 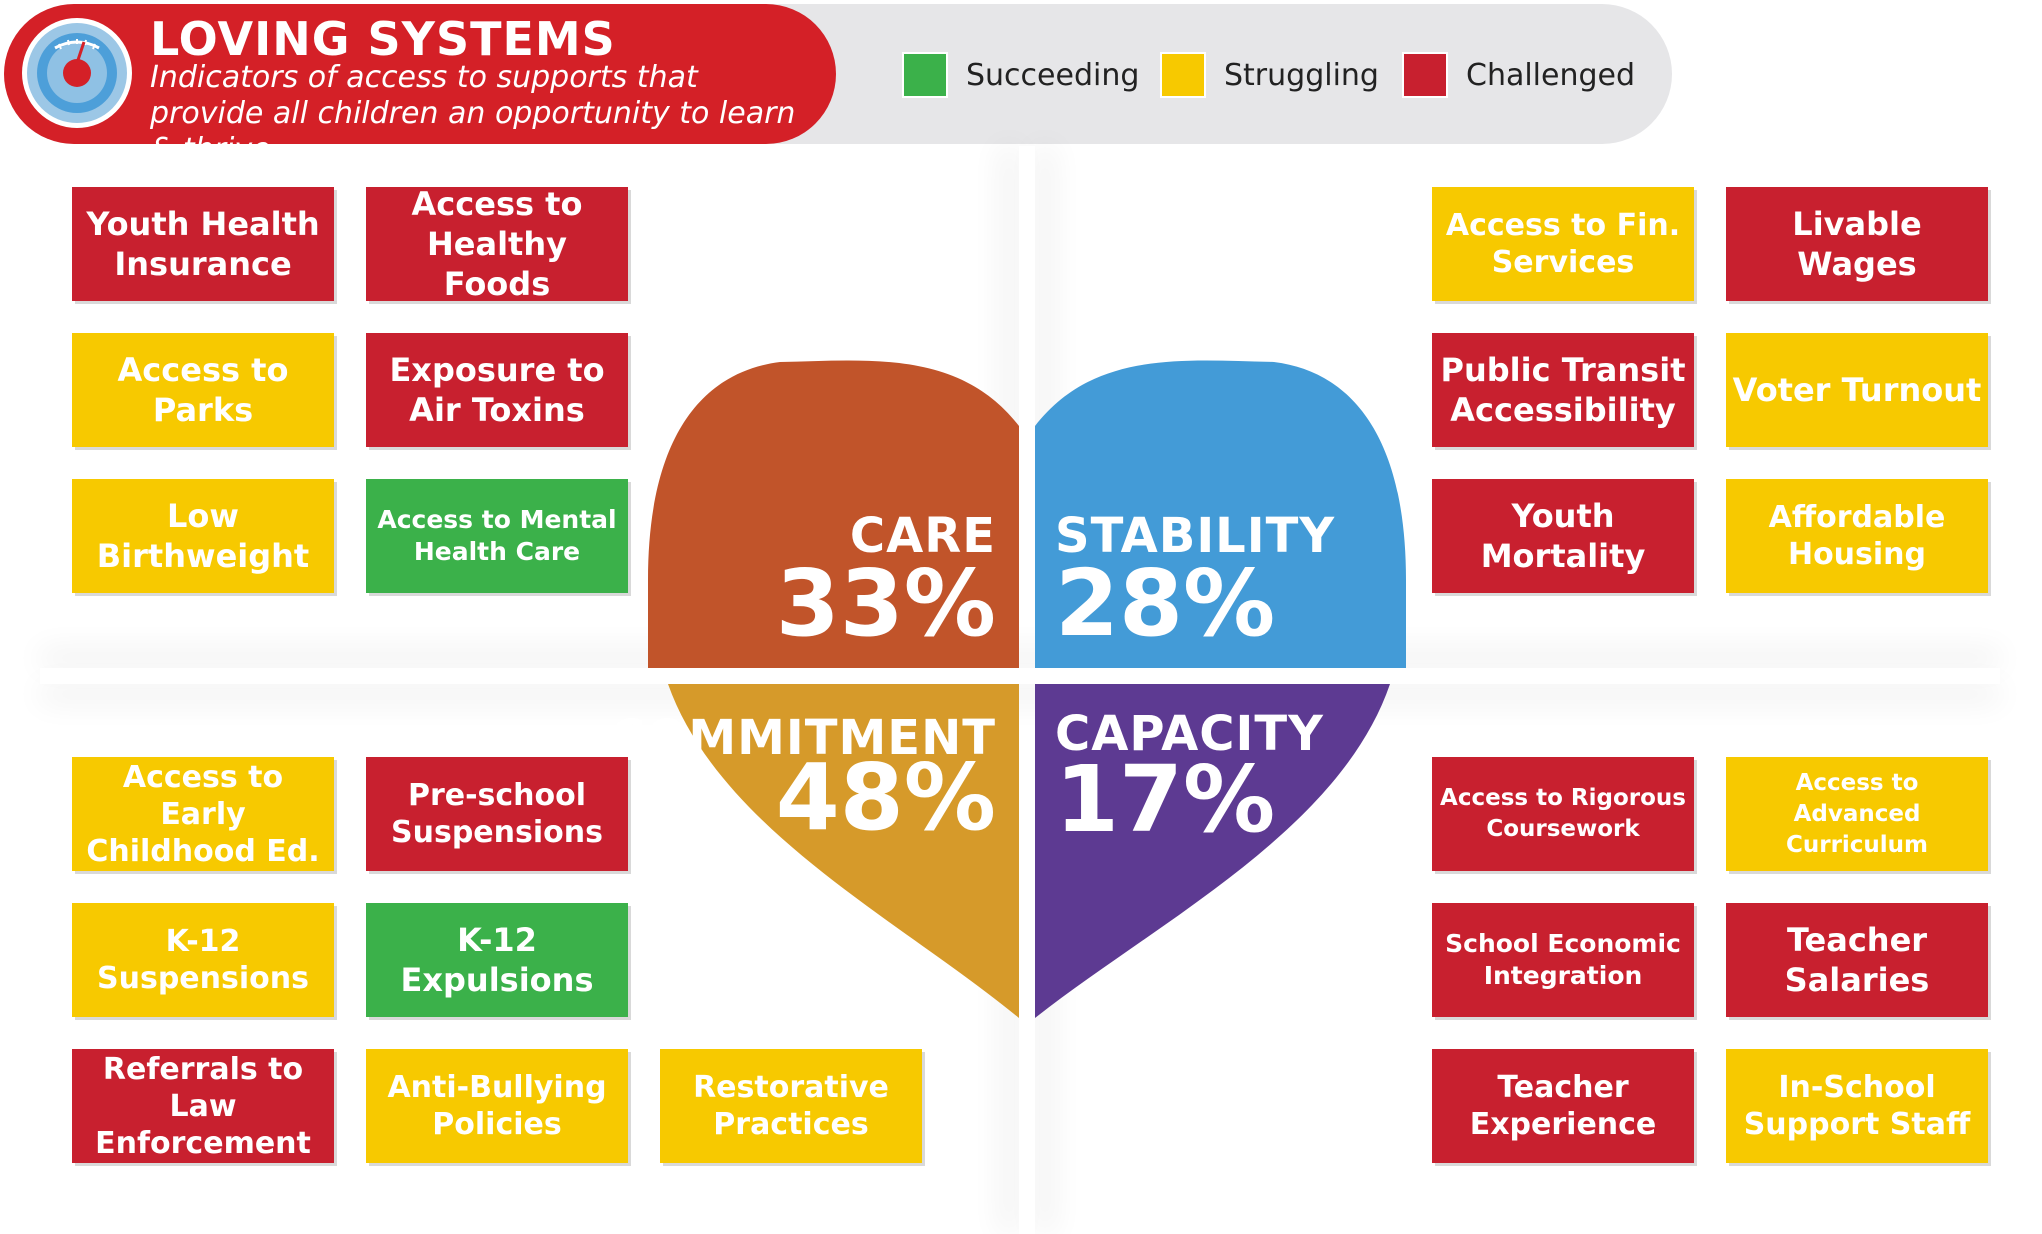 I want to click on indicator-tile: Youth Health Insurance, so click(x=203, y=244).